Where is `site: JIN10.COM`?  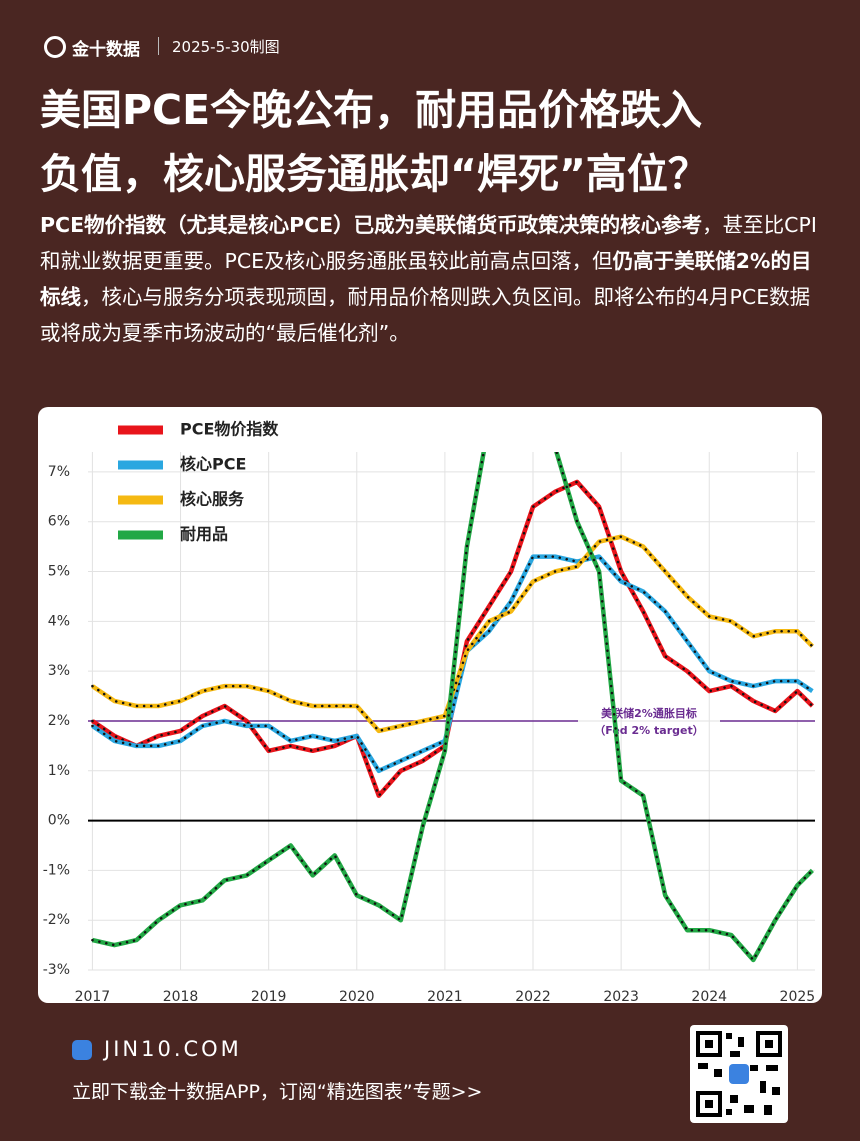
site: JIN10.COM is located at coordinates (173, 1049).